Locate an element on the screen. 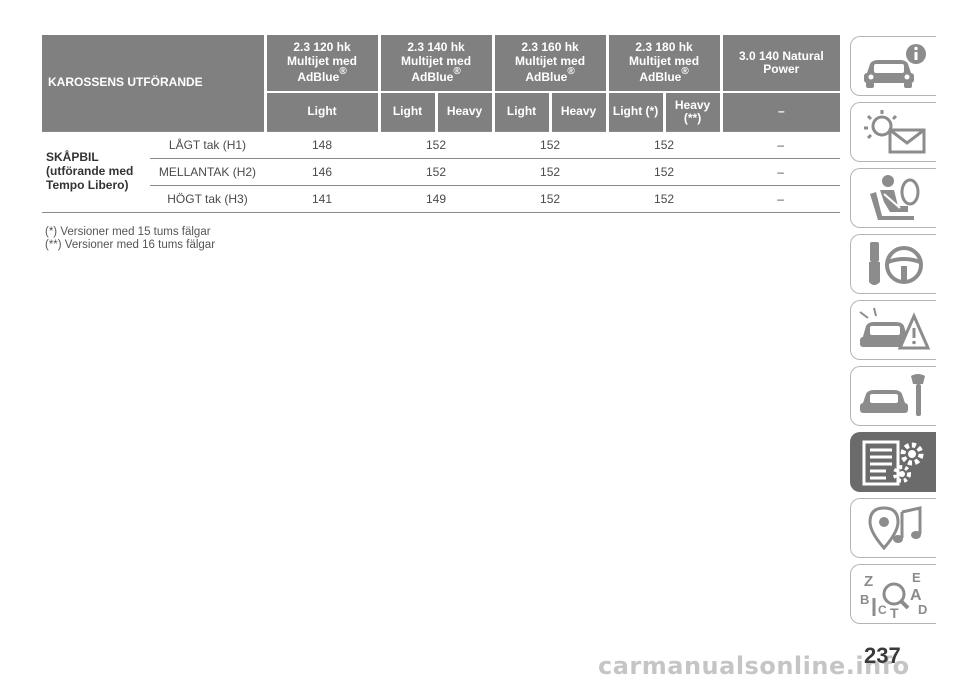 The height and width of the screenshot is (680, 960). tab-multimedia is located at coordinates (893, 528).